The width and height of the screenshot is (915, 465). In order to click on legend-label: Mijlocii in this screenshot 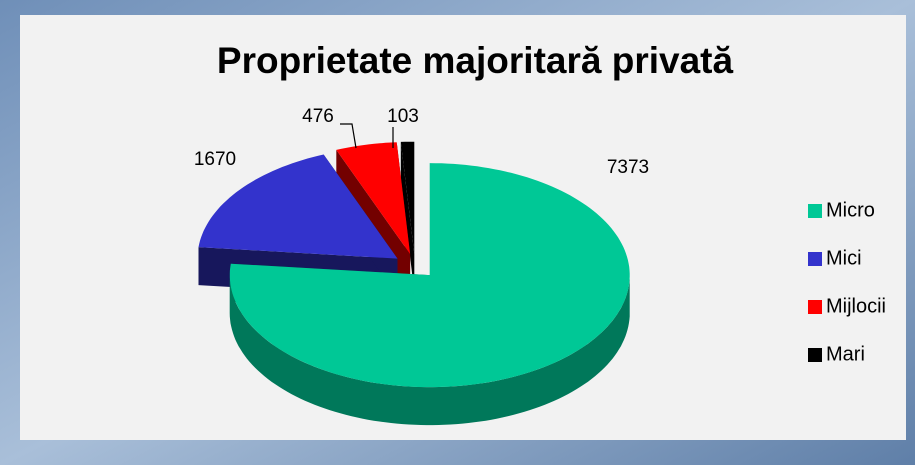, I will do `click(856, 306)`.